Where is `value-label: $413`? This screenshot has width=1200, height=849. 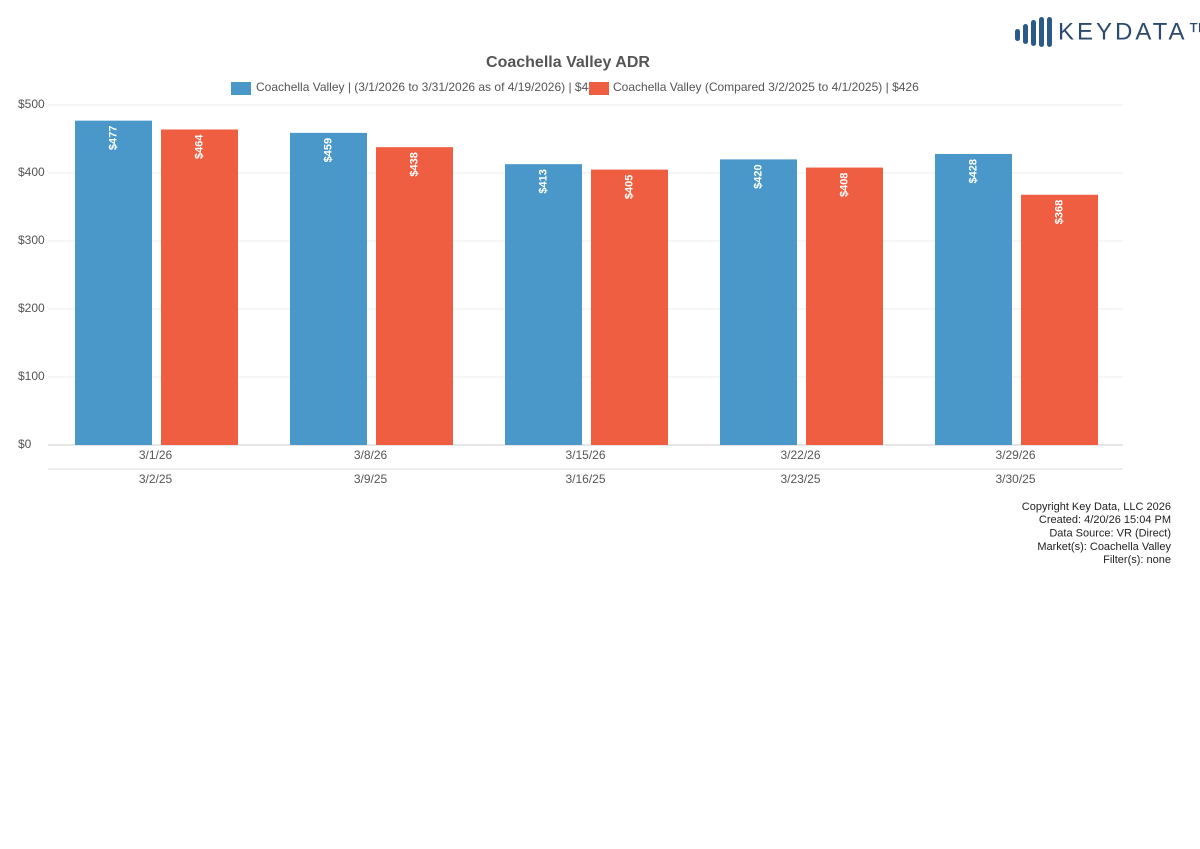
value-label: $413 is located at coordinates (543, 181).